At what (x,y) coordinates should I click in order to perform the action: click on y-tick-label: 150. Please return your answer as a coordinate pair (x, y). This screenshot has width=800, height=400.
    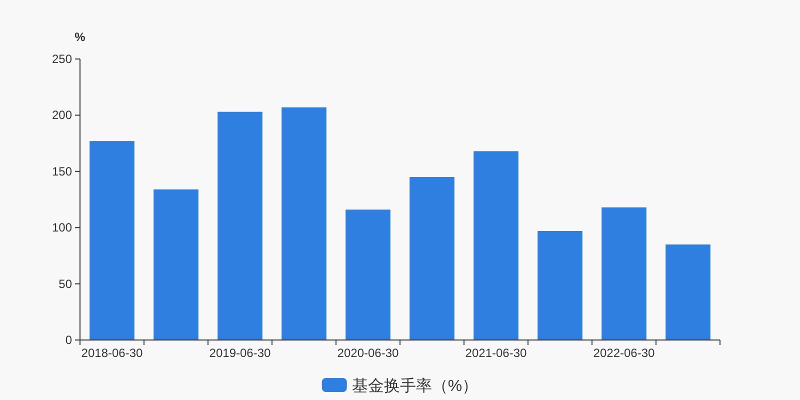
    Looking at the image, I should click on (62, 171).